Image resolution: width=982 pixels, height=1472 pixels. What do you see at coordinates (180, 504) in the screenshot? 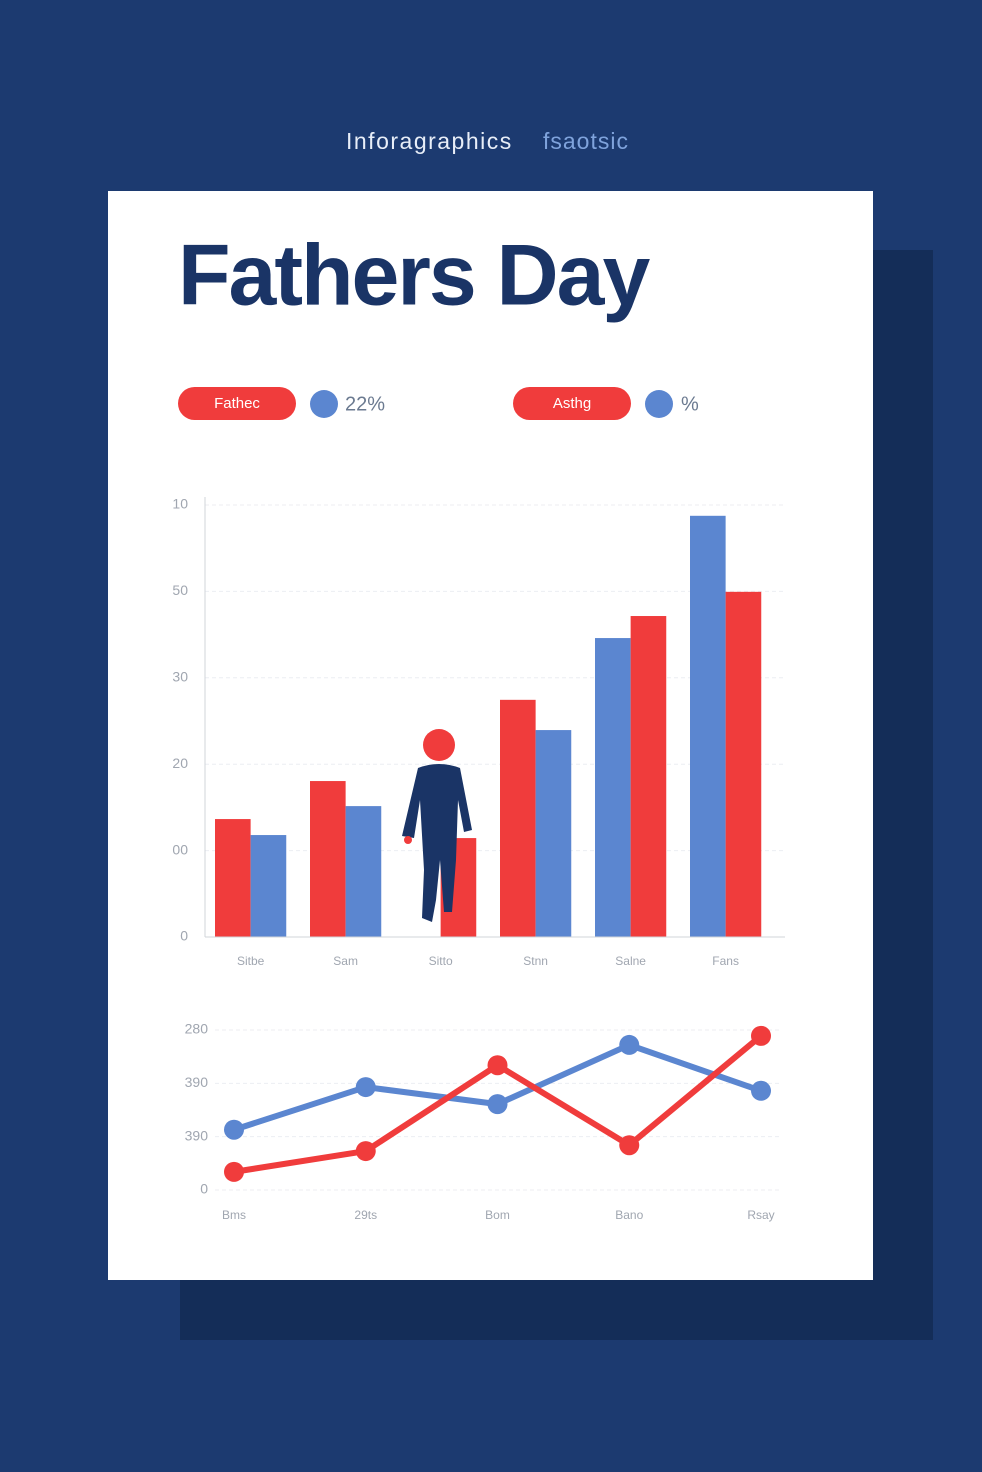
I see `y-tick-label: 10` at bounding box center [180, 504].